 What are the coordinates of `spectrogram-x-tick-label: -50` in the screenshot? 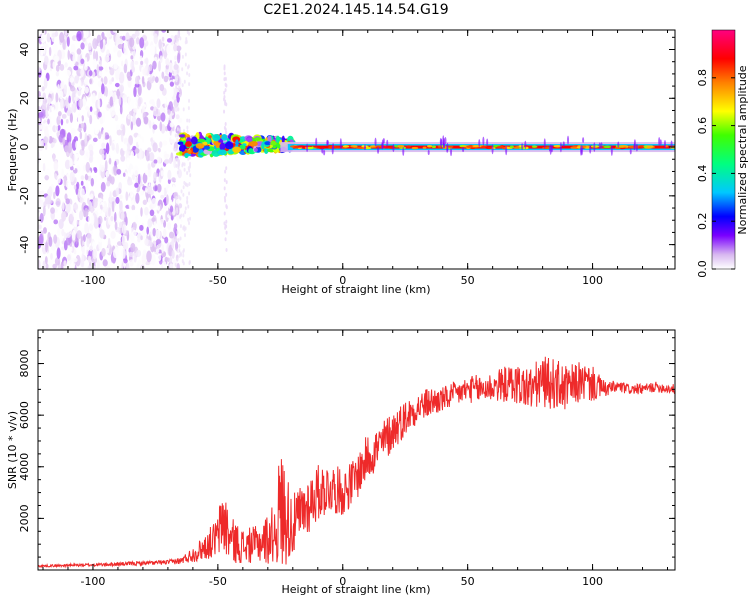 It's located at (218, 280).